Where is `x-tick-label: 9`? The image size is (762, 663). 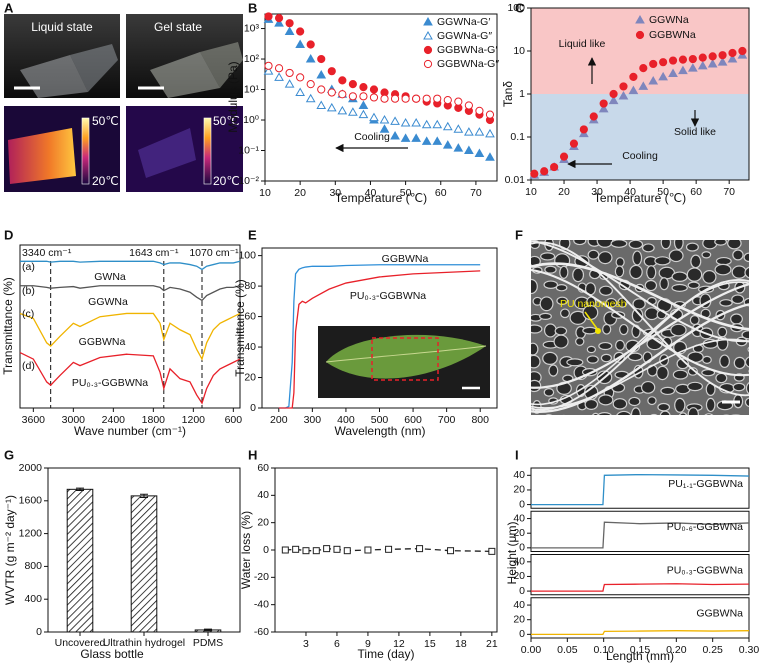 x-tick-label: 9 is located at coordinates (368, 644).